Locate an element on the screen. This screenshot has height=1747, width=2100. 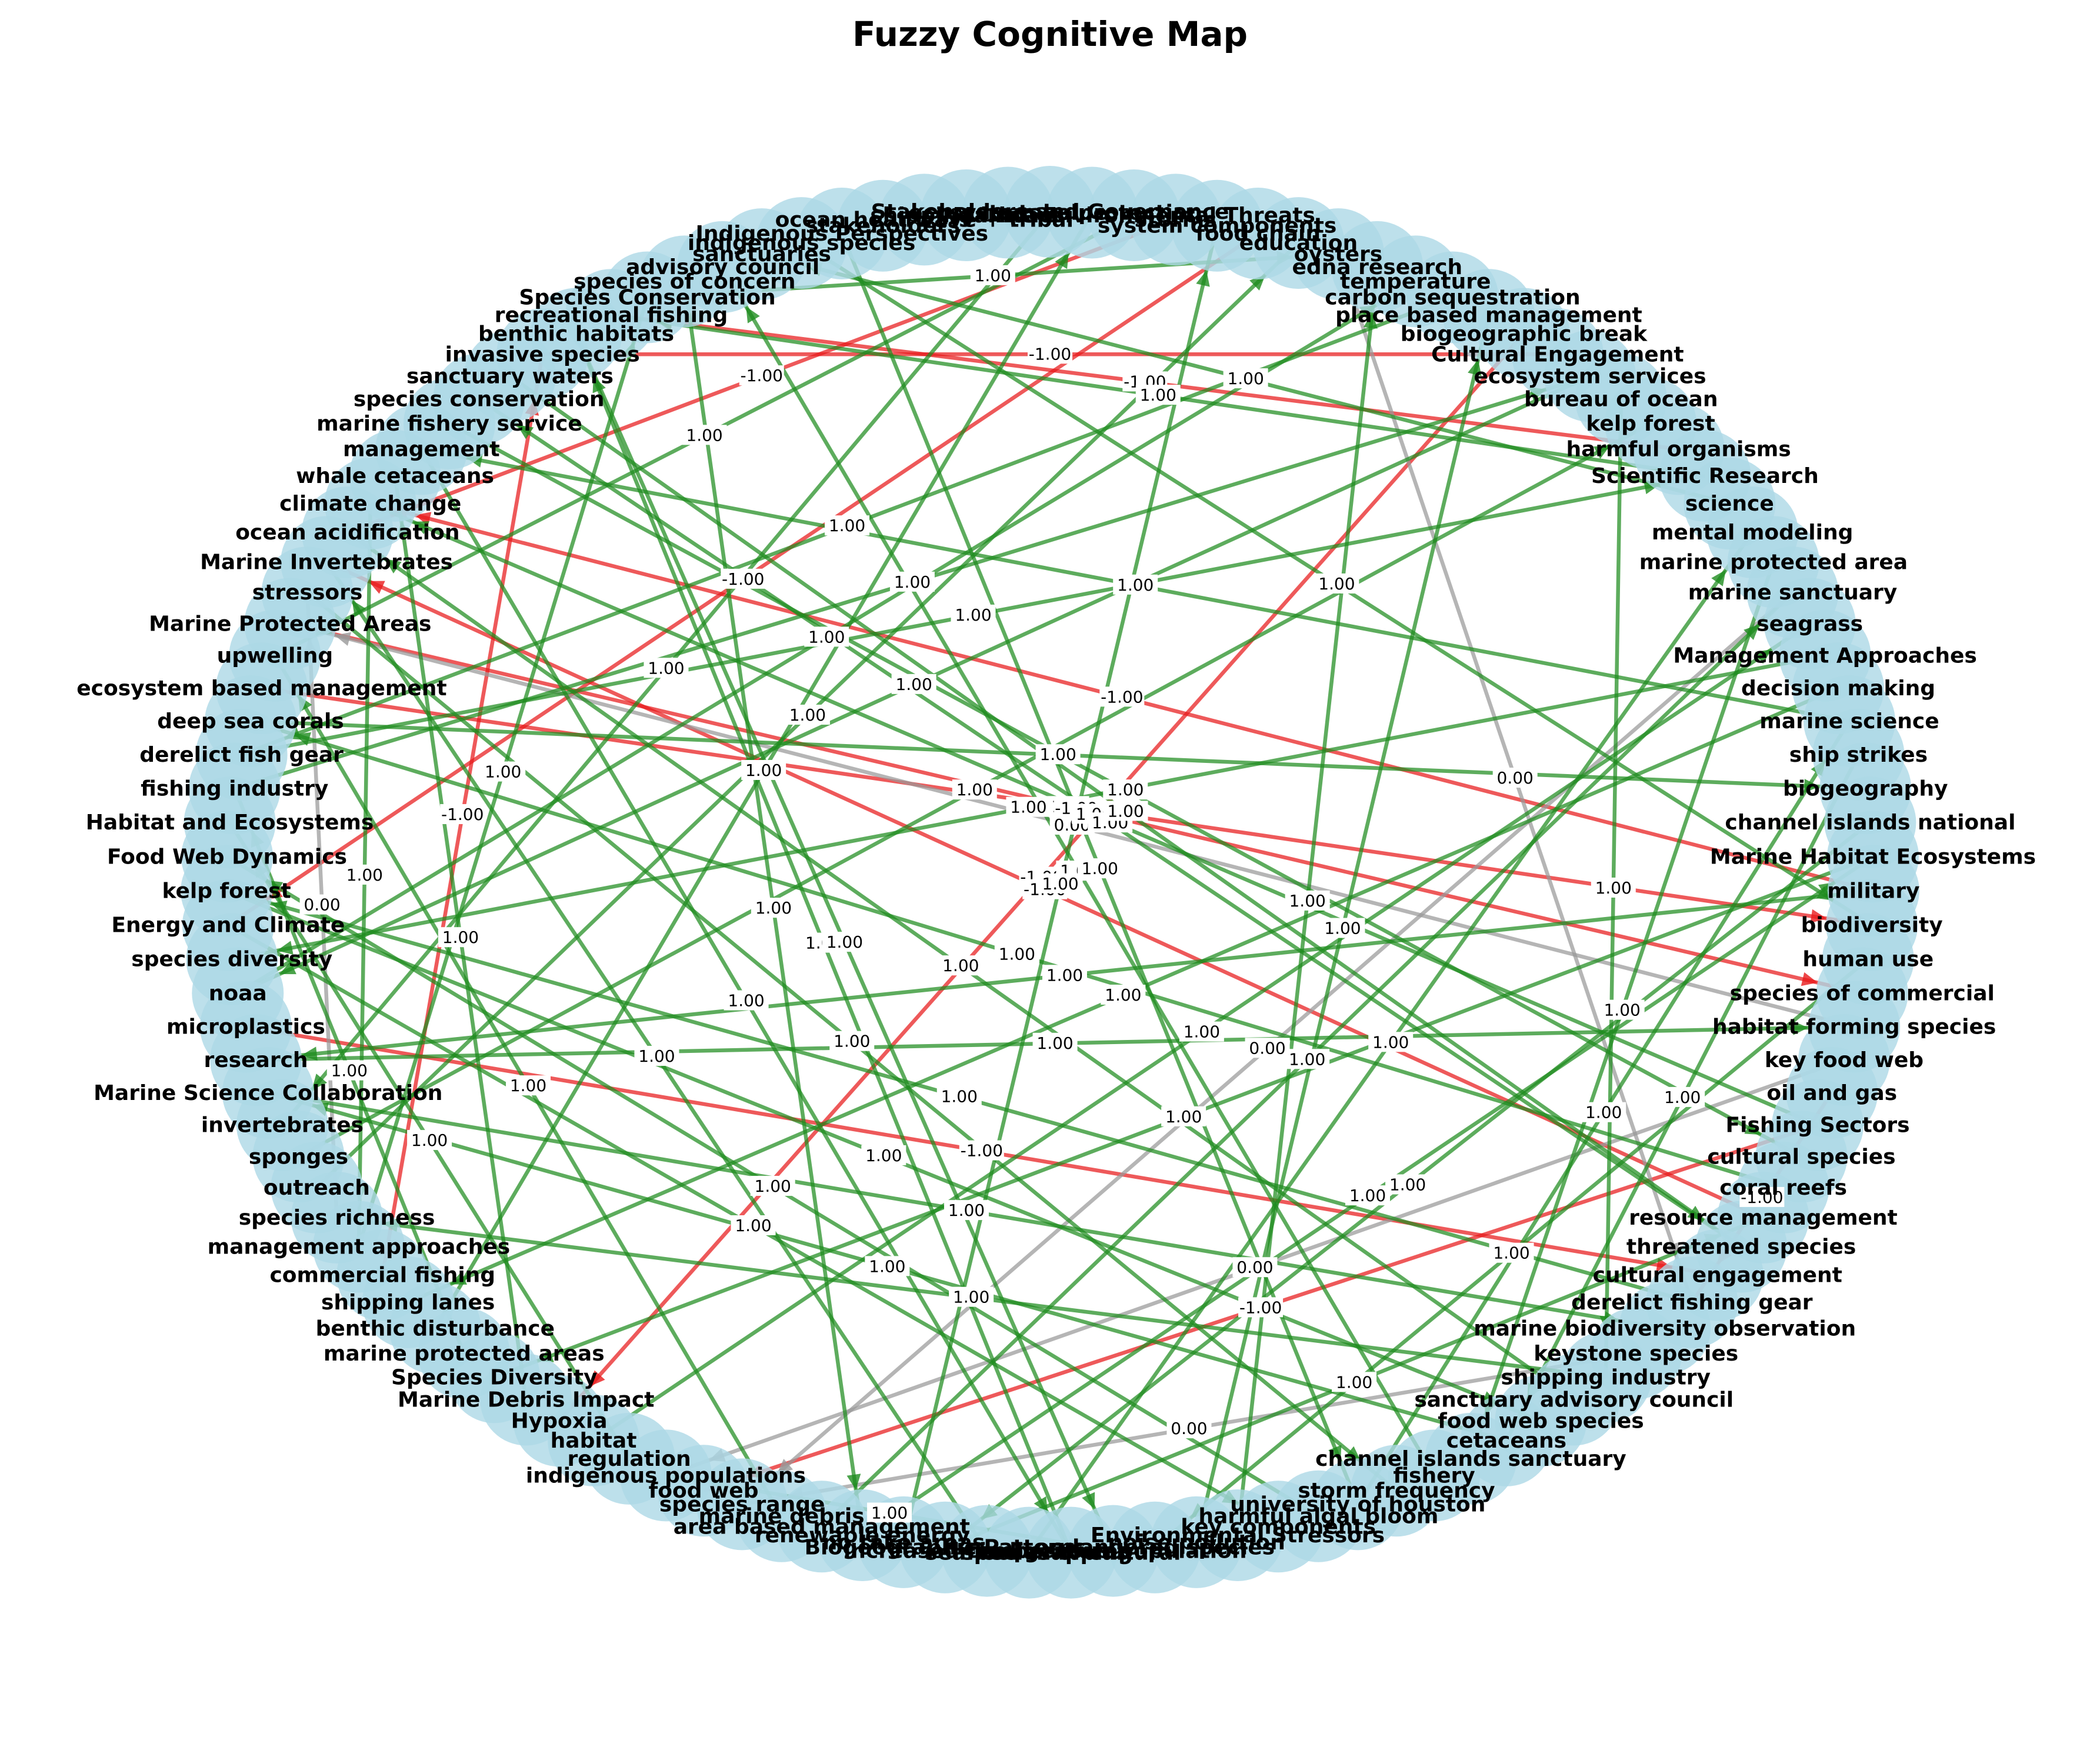
node-label-energy-and-climate: Energy and Climate is located at coordinates (228, 925).